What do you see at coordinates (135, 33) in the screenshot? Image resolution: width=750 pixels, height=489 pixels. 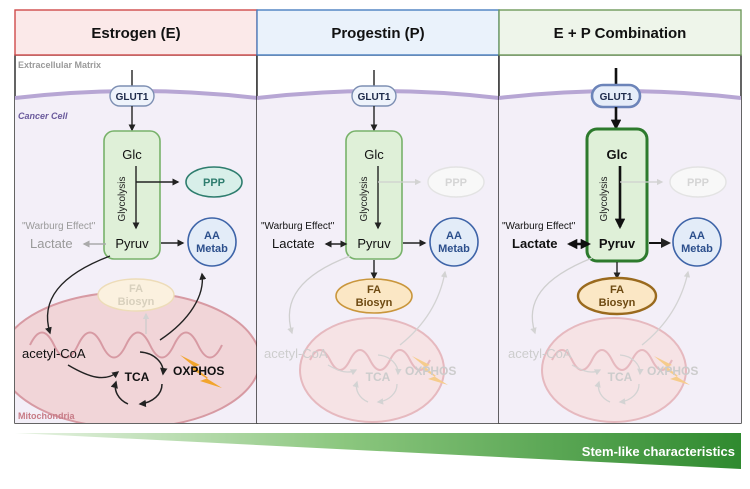 I see `panel-title: Estrogen (E)` at bounding box center [135, 33].